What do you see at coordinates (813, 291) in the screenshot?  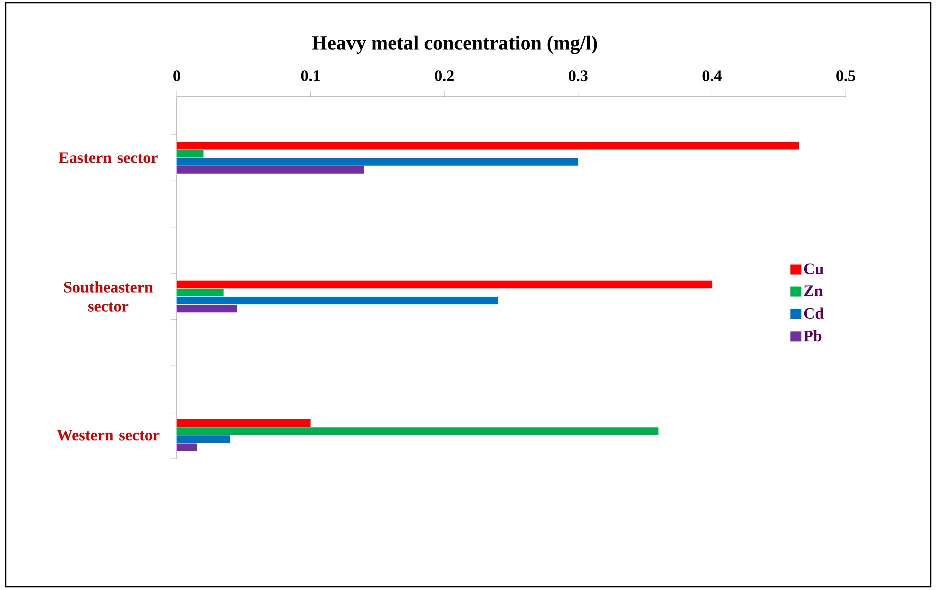 I see `legend-label: Zn` at bounding box center [813, 291].